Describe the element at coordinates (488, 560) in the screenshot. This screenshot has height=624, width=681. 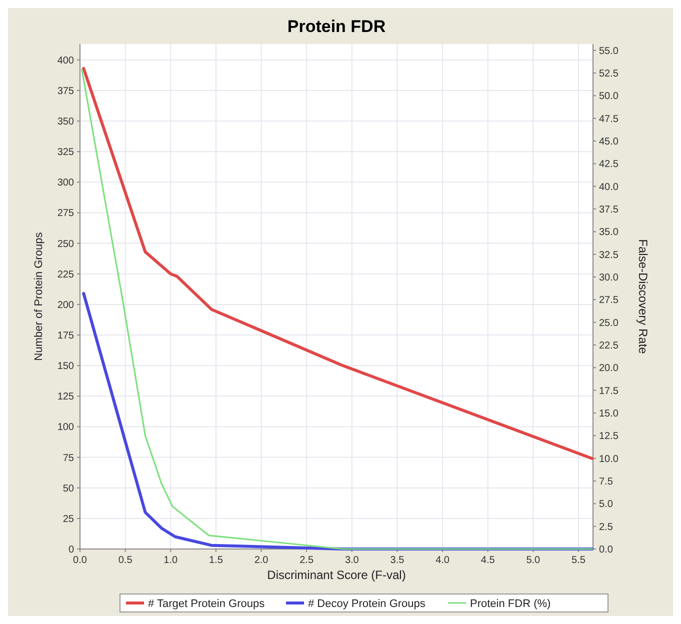
I see `x-tick-label: 4.5` at that location.